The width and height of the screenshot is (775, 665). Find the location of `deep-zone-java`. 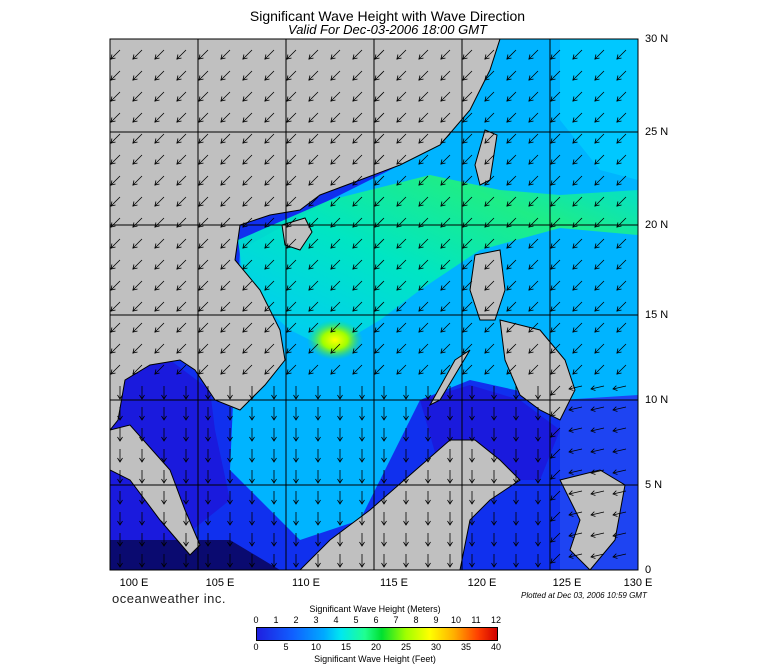

deep-zone-java is located at coordinates (195, 555).